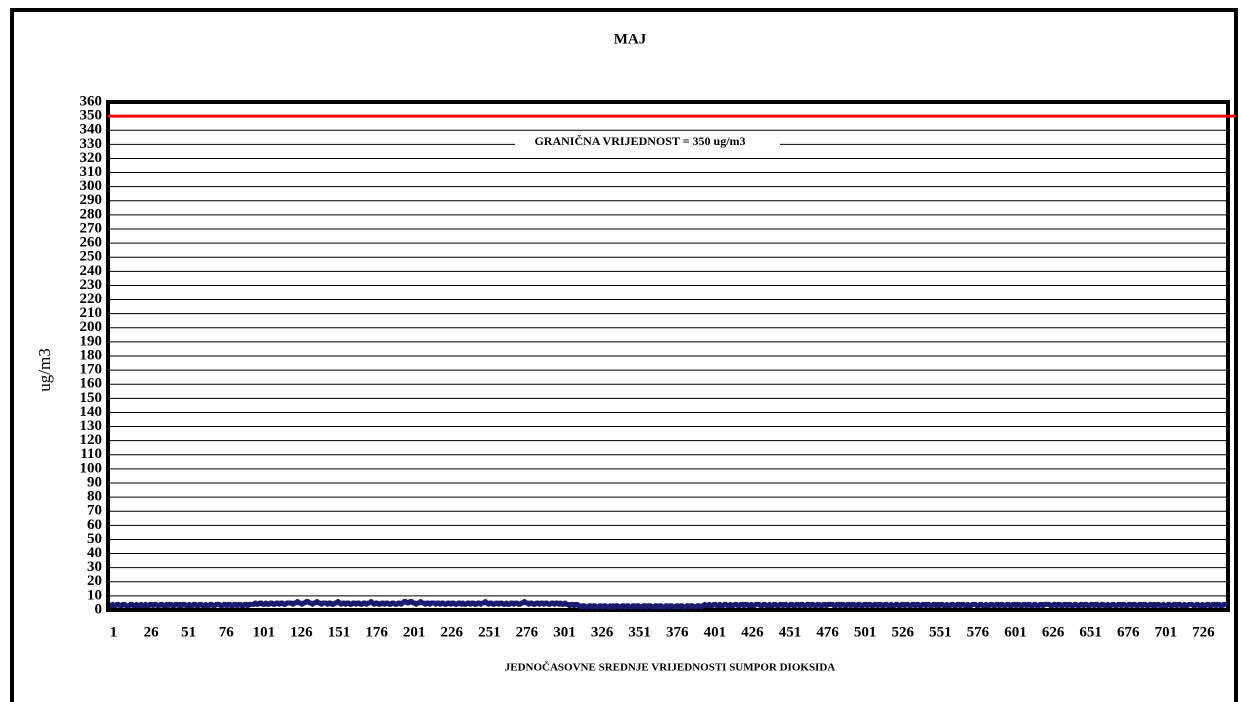 Image resolution: width=1240 pixels, height=702 pixels. What do you see at coordinates (94, 497) in the screenshot?
I see `y-tick-label: 80` at bounding box center [94, 497].